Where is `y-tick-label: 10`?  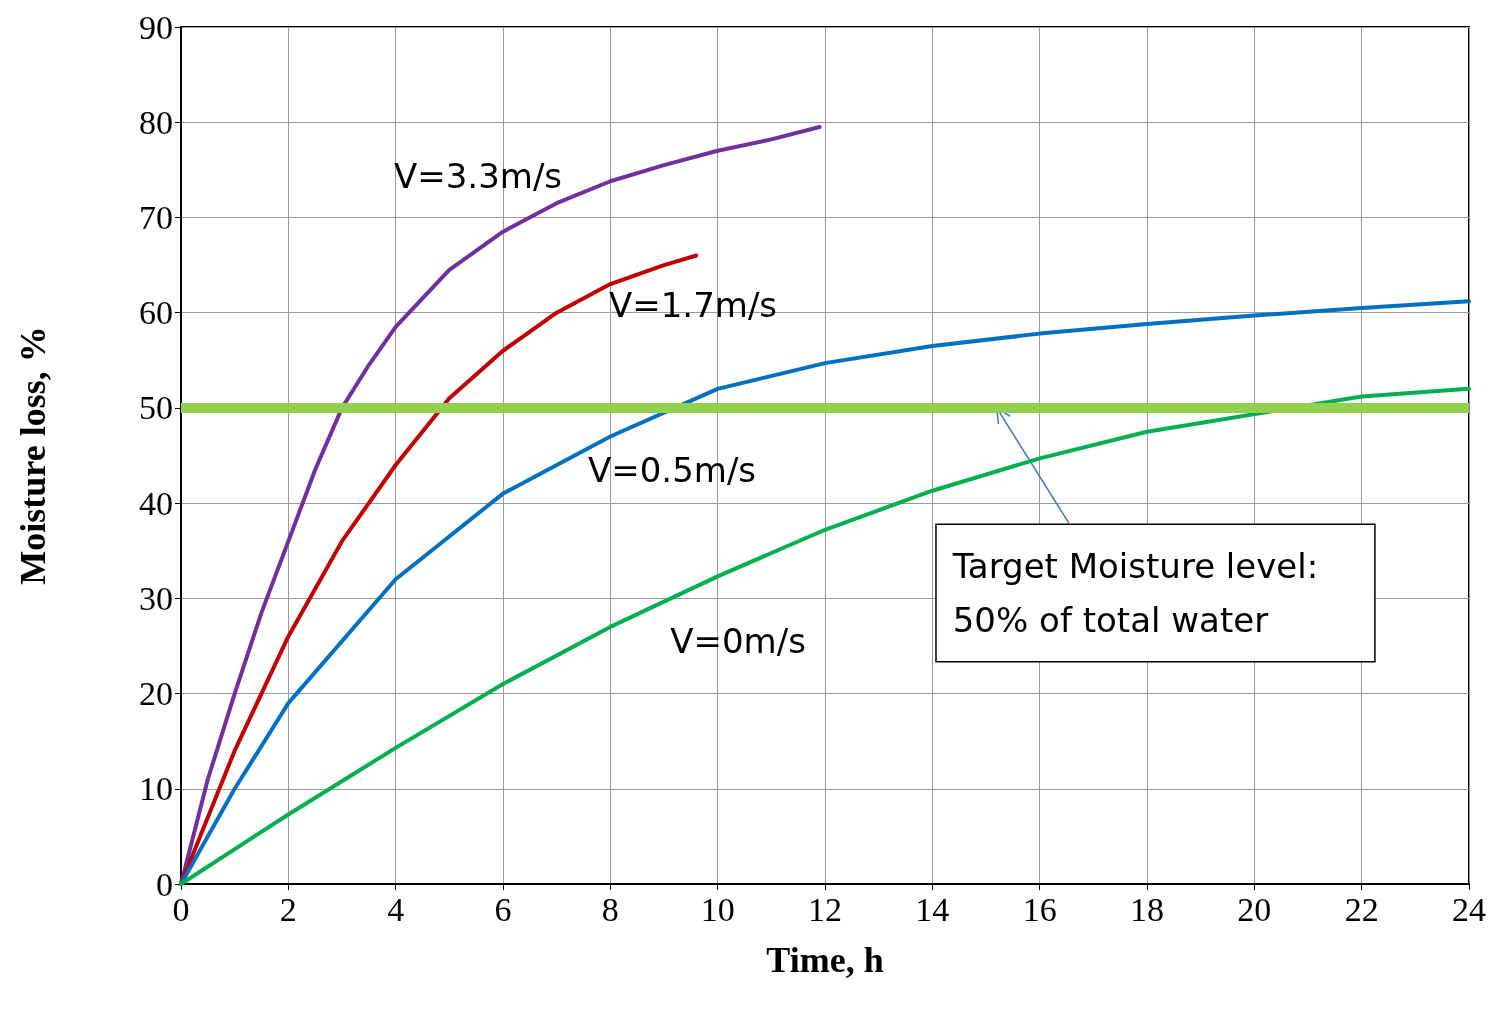 y-tick-label: 10 is located at coordinates (156, 789).